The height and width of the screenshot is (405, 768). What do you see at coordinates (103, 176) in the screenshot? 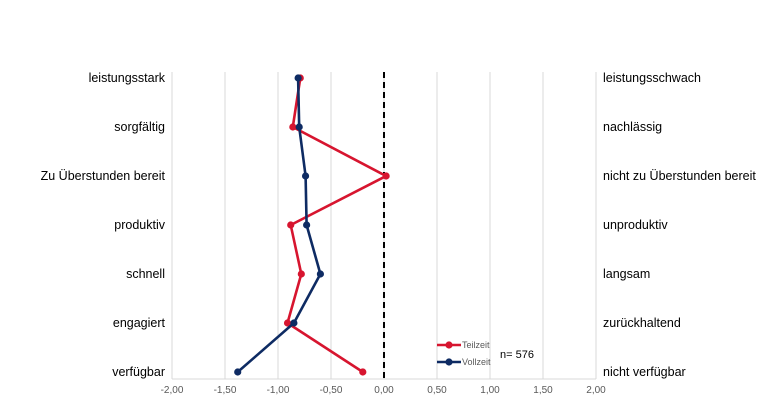
I see `left-category-label: Zu Überstunden bereit` at bounding box center [103, 176].